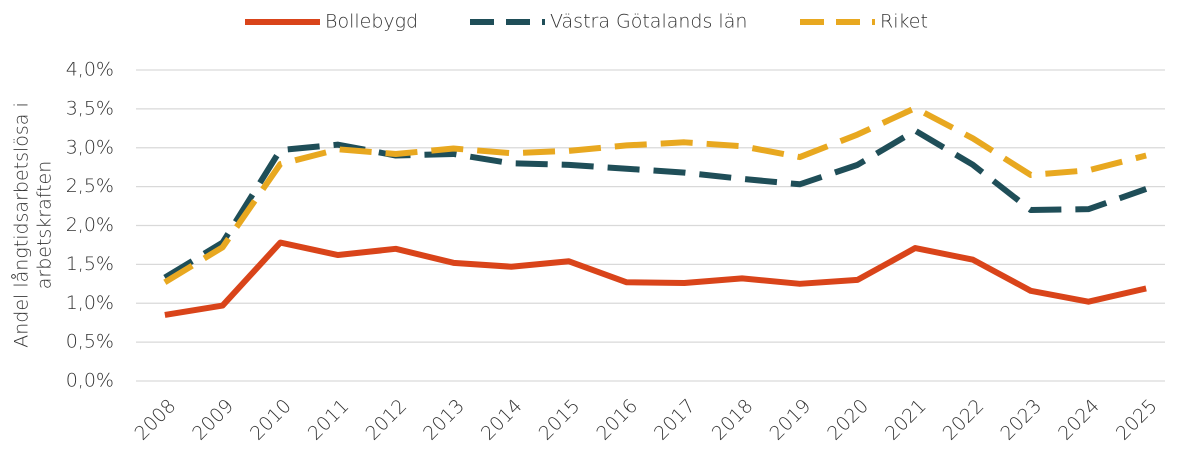 This screenshot has height=450, width=1180. What do you see at coordinates (90, 342) in the screenshot?
I see `y-tick-label: 0,5%` at bounding box center [90, 342].